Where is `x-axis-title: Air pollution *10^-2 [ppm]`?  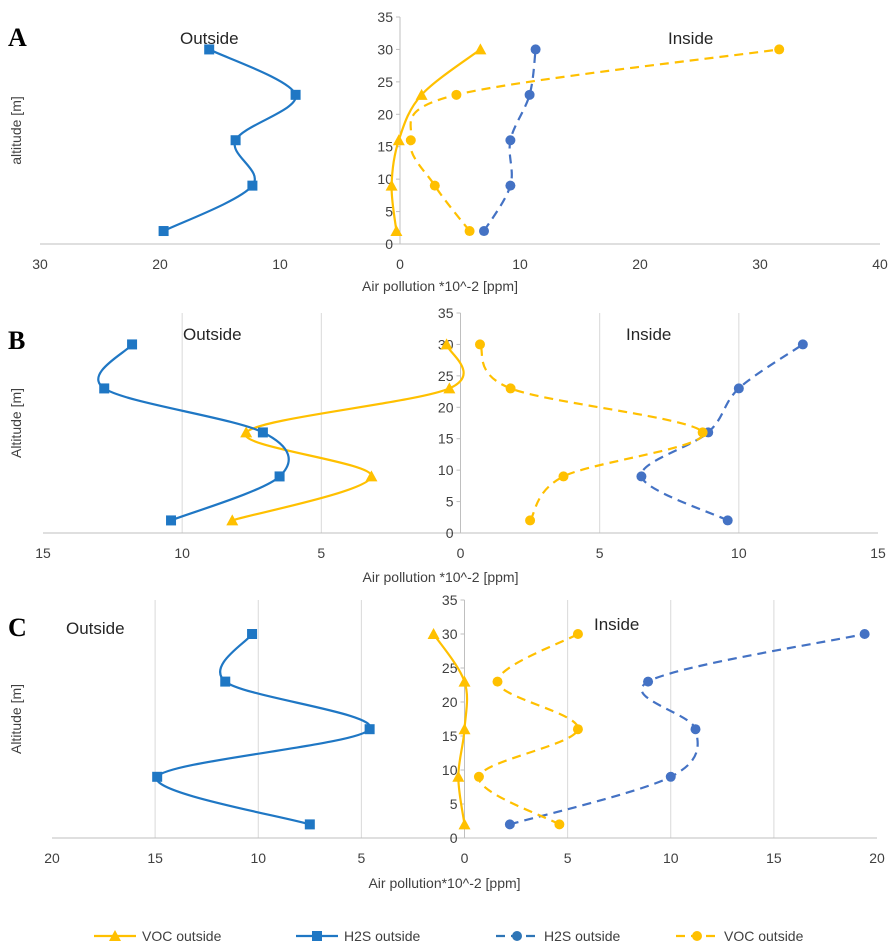
x-axis-title: Air pollution *10^-2 [ppm] is located at coordinates (441, 577).